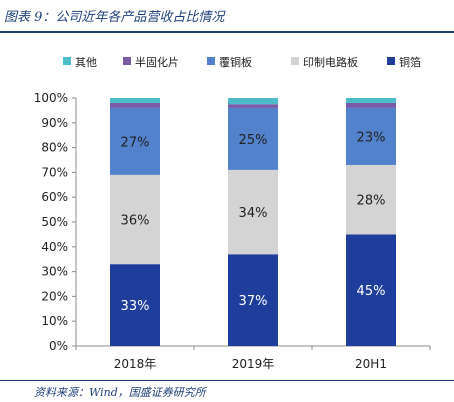 The width and height of the screenshot is (454, 402). What do you see at coordinates (54, 197) in the screenshot?
I see `y-tick-label: 60%` at bounding box center [54, 197].